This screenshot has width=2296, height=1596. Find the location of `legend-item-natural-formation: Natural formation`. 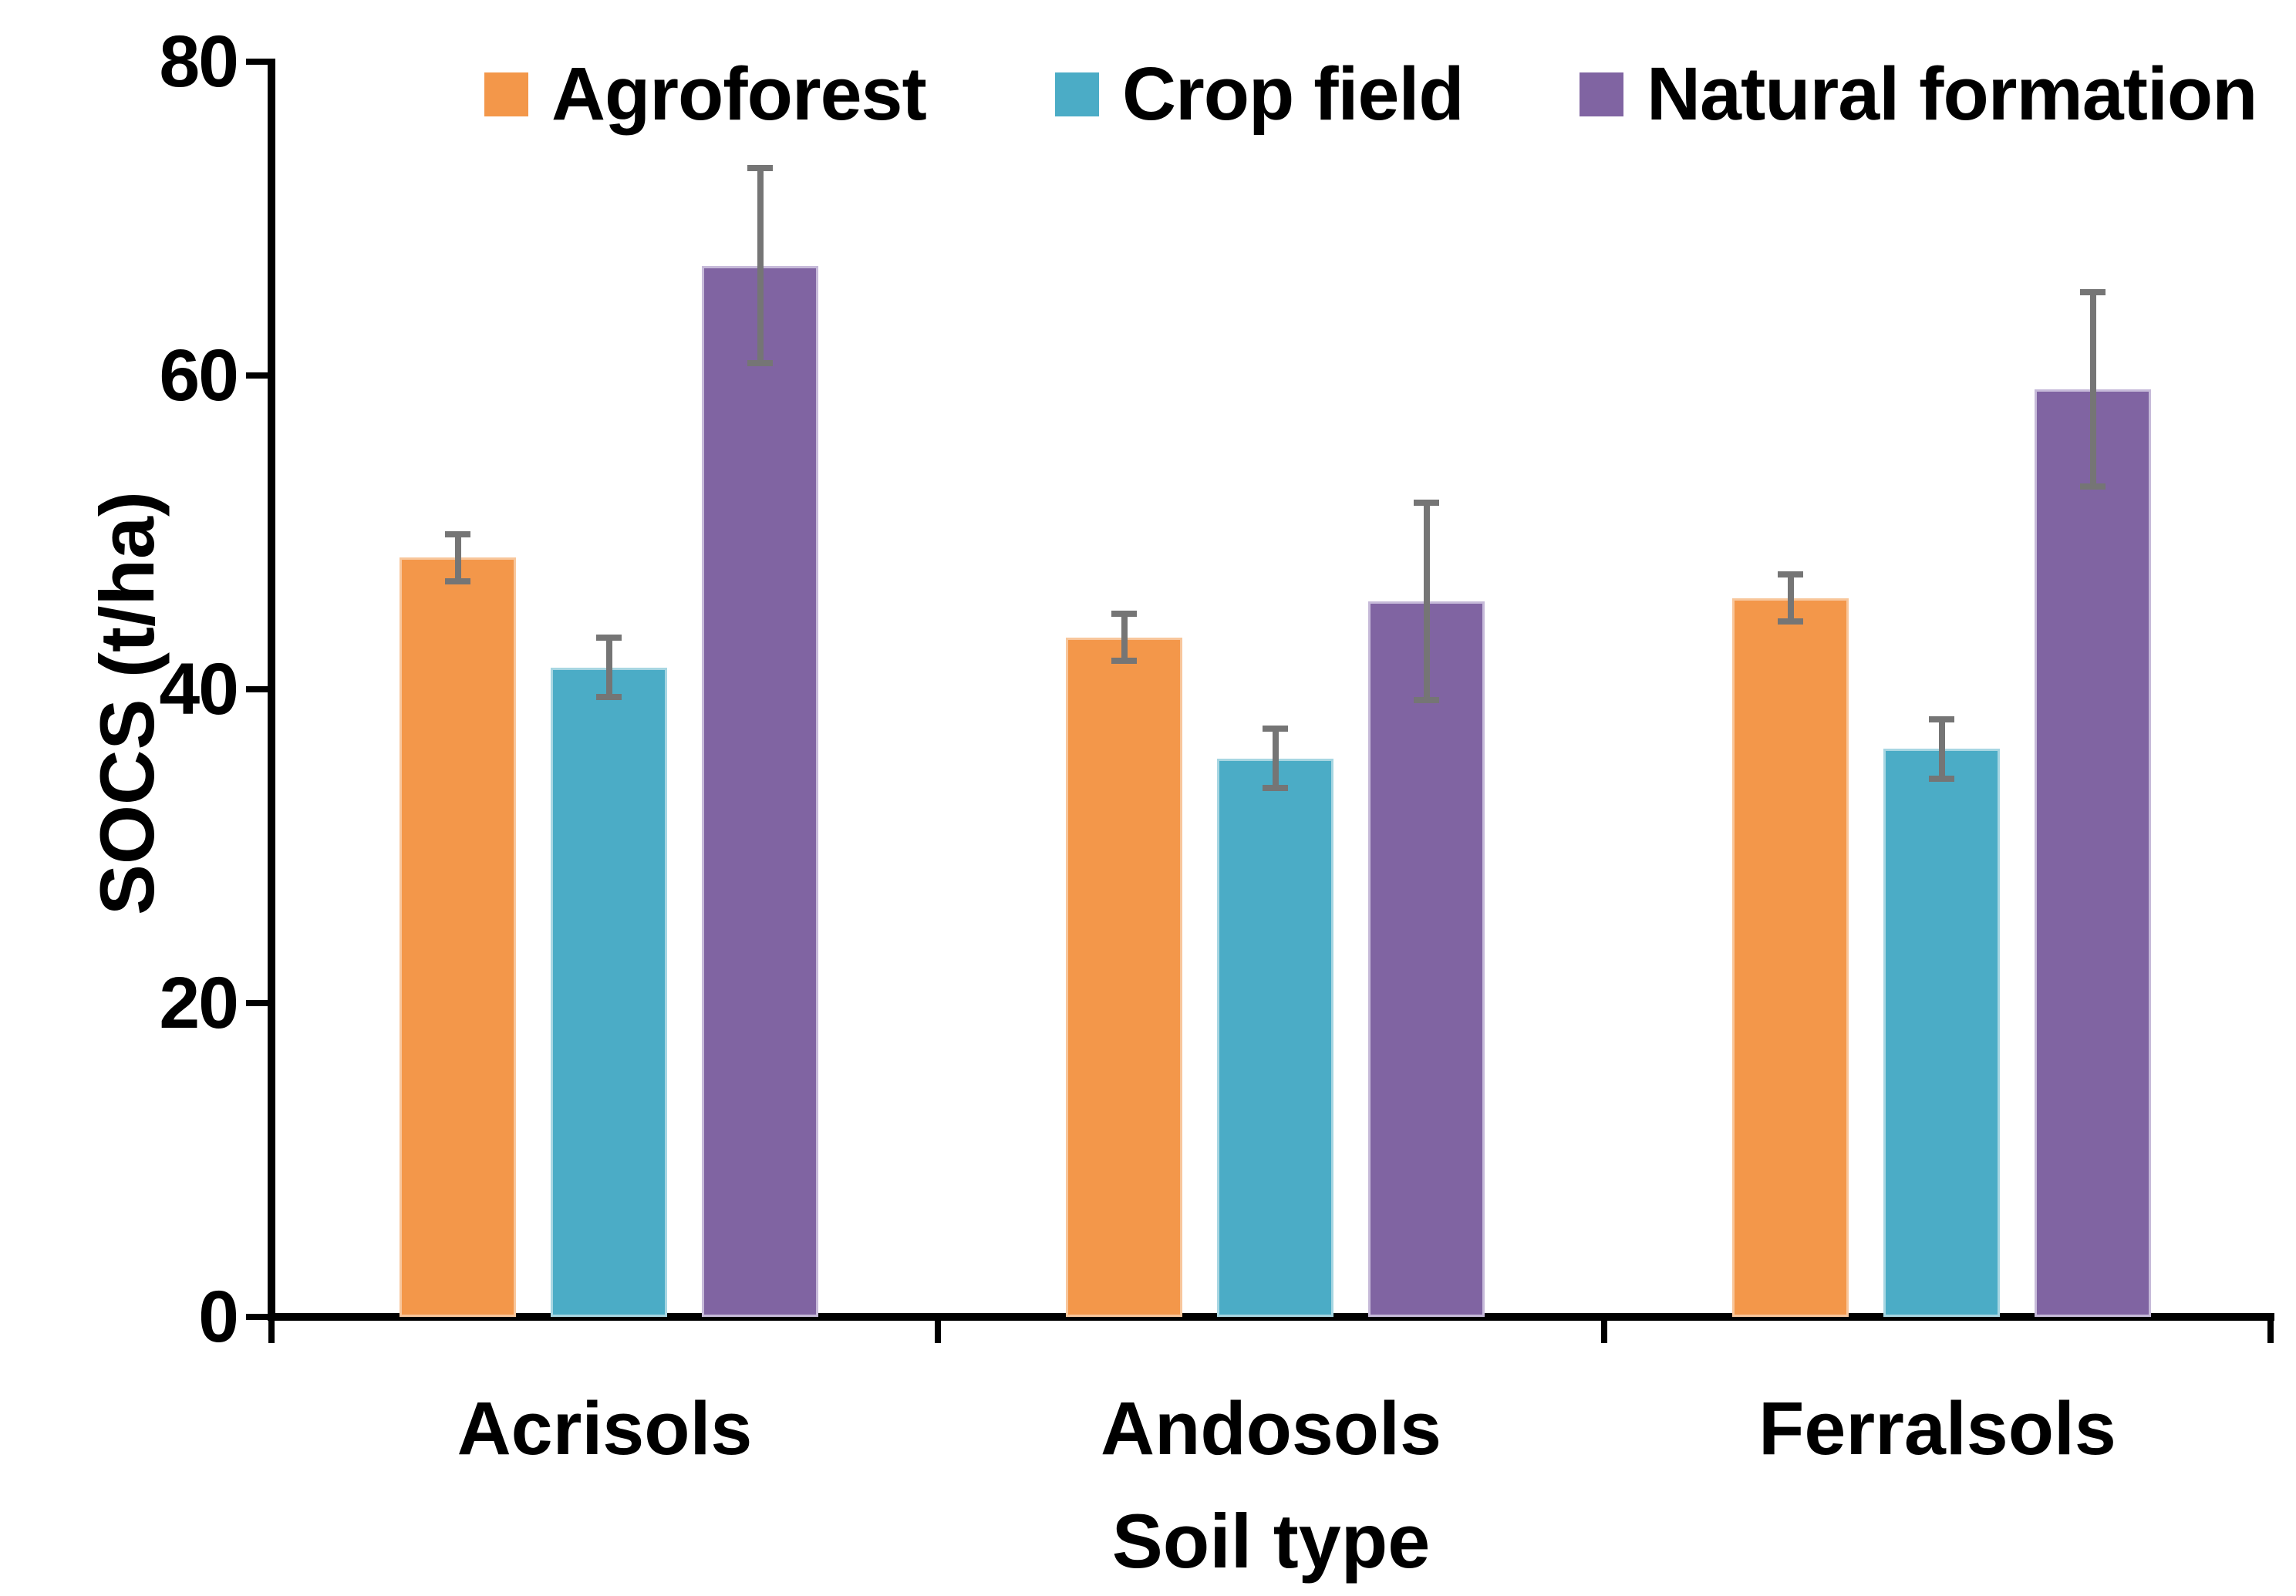

legend-item-natural-formation: Natural formation is located at coordinates (1919, 94).